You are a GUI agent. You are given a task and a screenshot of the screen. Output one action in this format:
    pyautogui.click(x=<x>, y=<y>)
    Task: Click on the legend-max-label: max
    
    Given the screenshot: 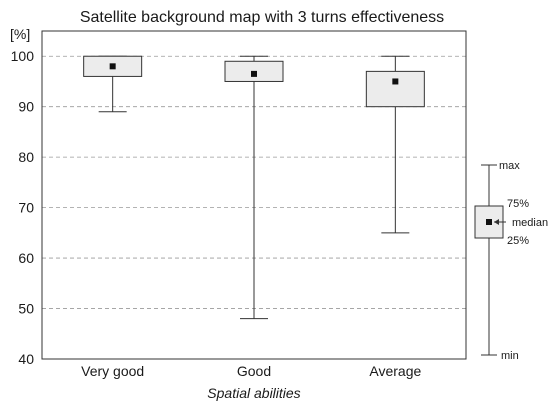 What is the action you would take?
    pyautogui.click(x=509, y=166)
    